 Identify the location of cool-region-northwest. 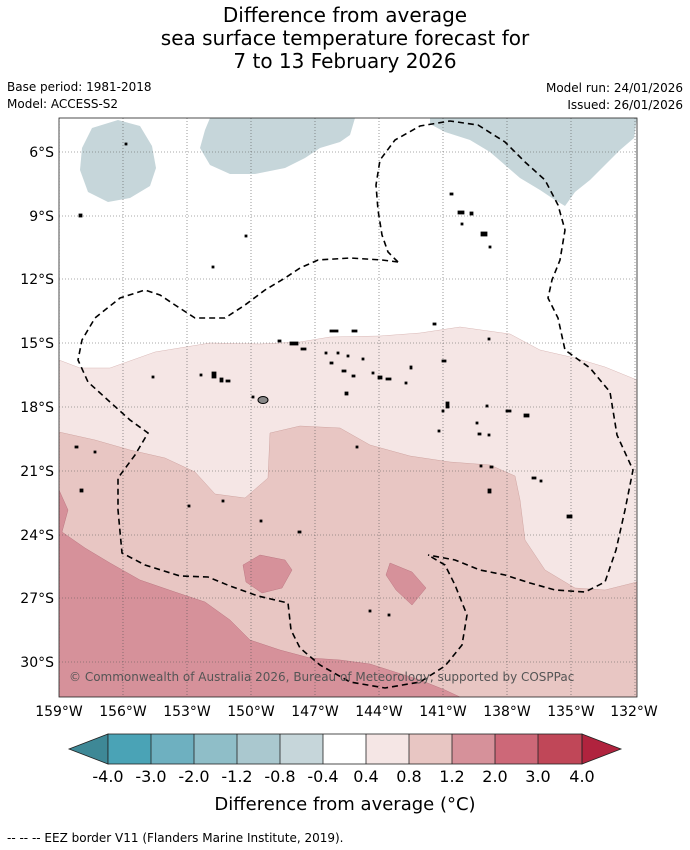
(118, 161).